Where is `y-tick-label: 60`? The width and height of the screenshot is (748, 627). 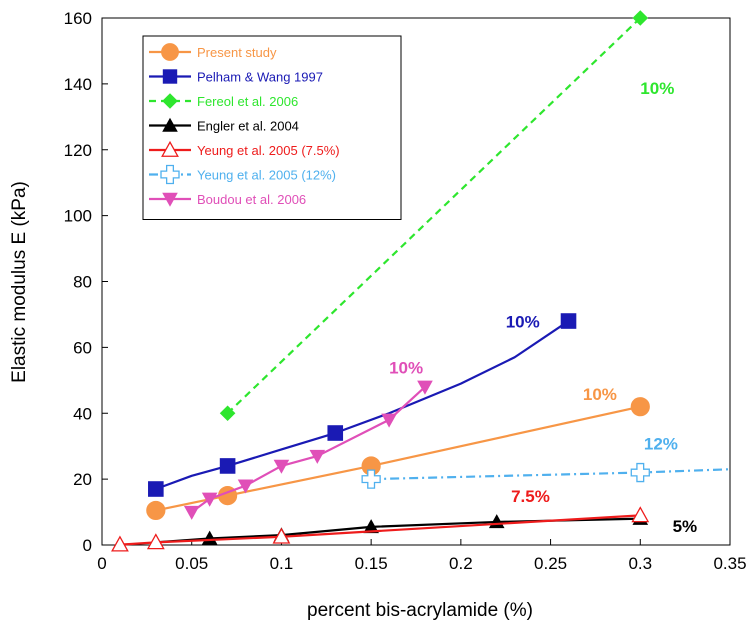
y-tick-label: 60 is located at coordinates (82, 347).